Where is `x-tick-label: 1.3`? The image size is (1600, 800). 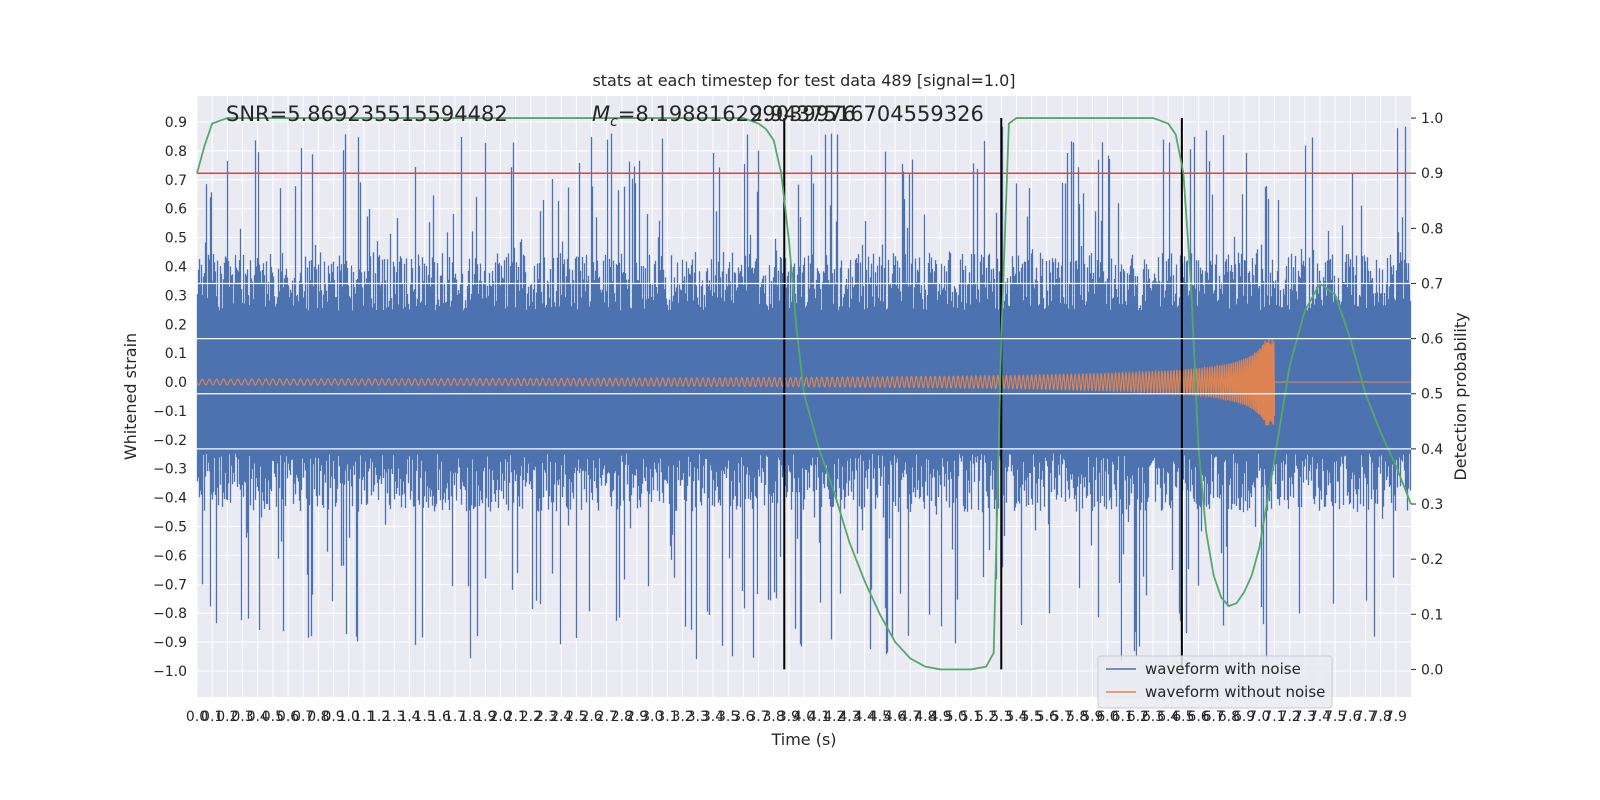 x-tick-label: 1.3 is located at coordinates (394, 717).